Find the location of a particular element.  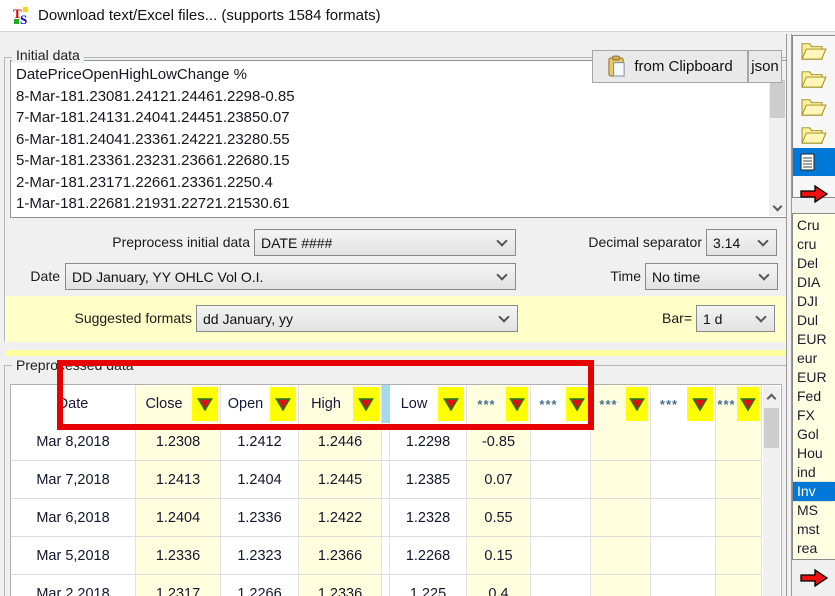

transfer-arrow-bottom-button is located at coordinates (814, 578).